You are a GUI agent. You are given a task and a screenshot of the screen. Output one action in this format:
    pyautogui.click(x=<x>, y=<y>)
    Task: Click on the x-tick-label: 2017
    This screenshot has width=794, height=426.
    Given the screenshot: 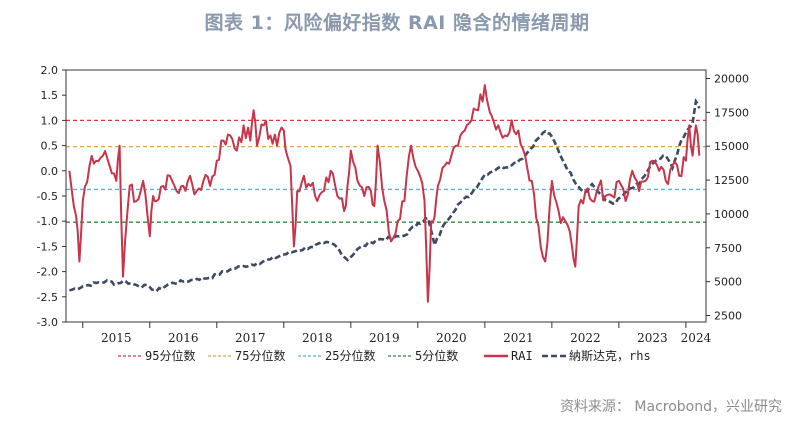 What is the action you would take?
    pyautogui.click(x=250, y=338)
    